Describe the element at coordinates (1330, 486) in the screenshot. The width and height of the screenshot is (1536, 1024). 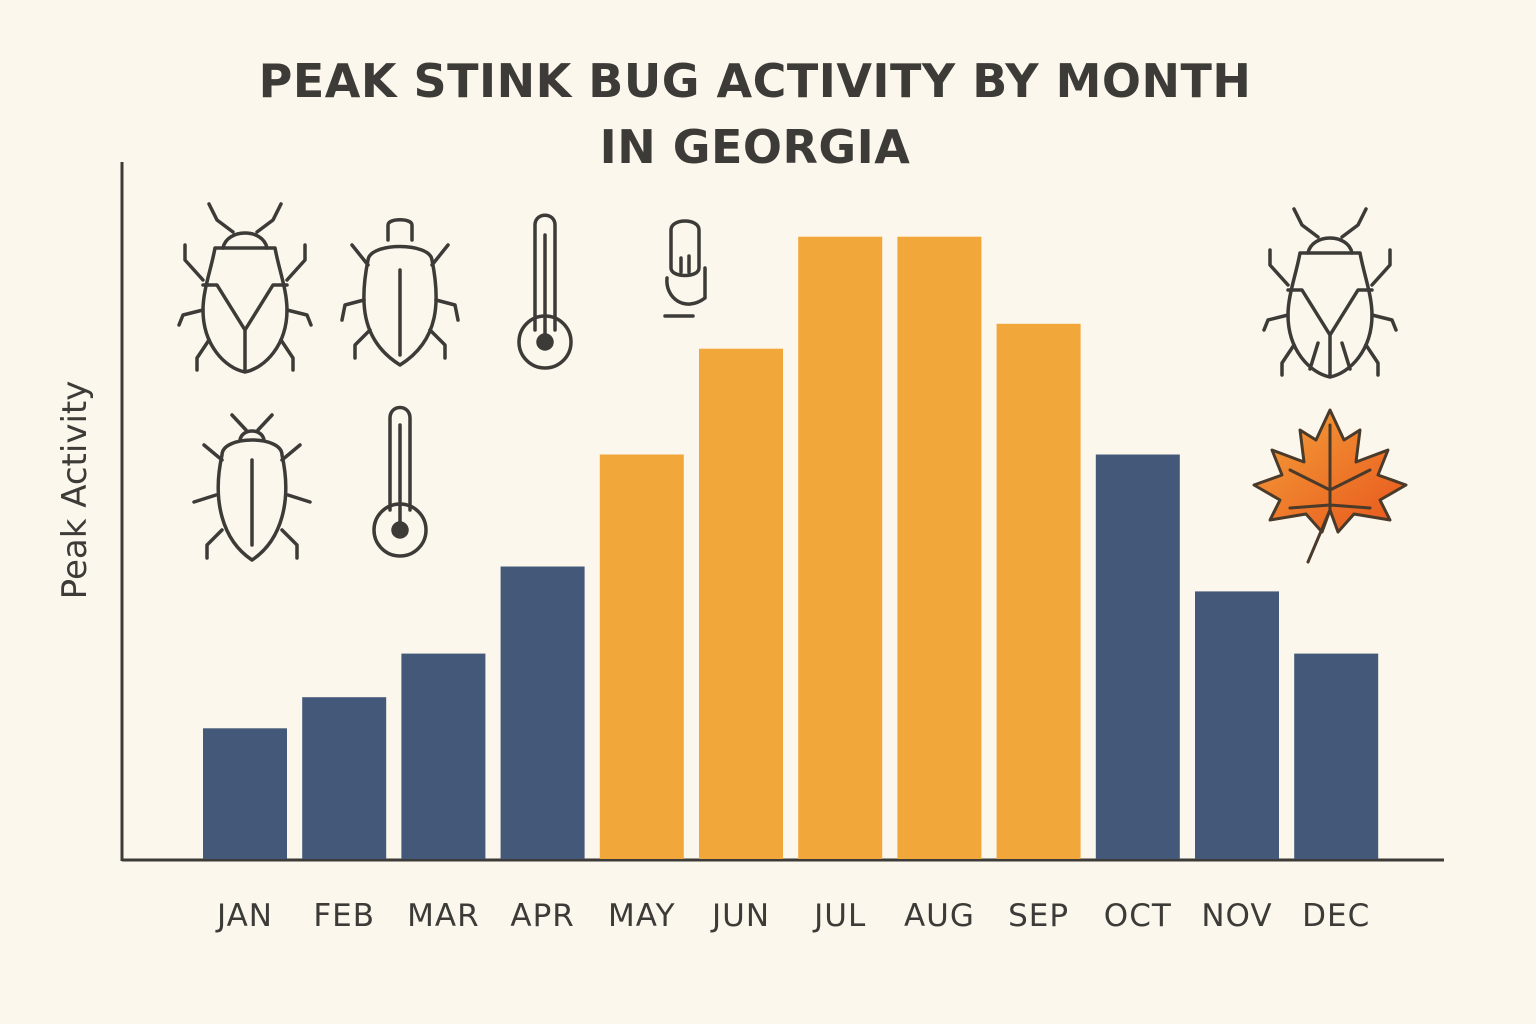
I see `maple-leaf-icon` at that location.